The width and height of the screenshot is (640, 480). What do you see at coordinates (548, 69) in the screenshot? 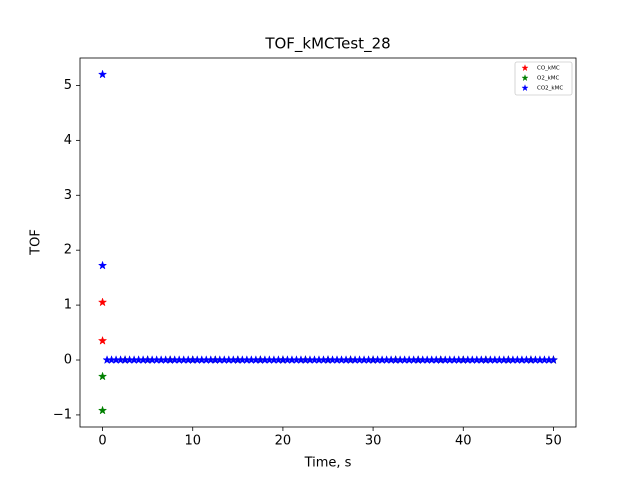
I see `legend-label: CO_kMC` at bounding box center [548, 69].